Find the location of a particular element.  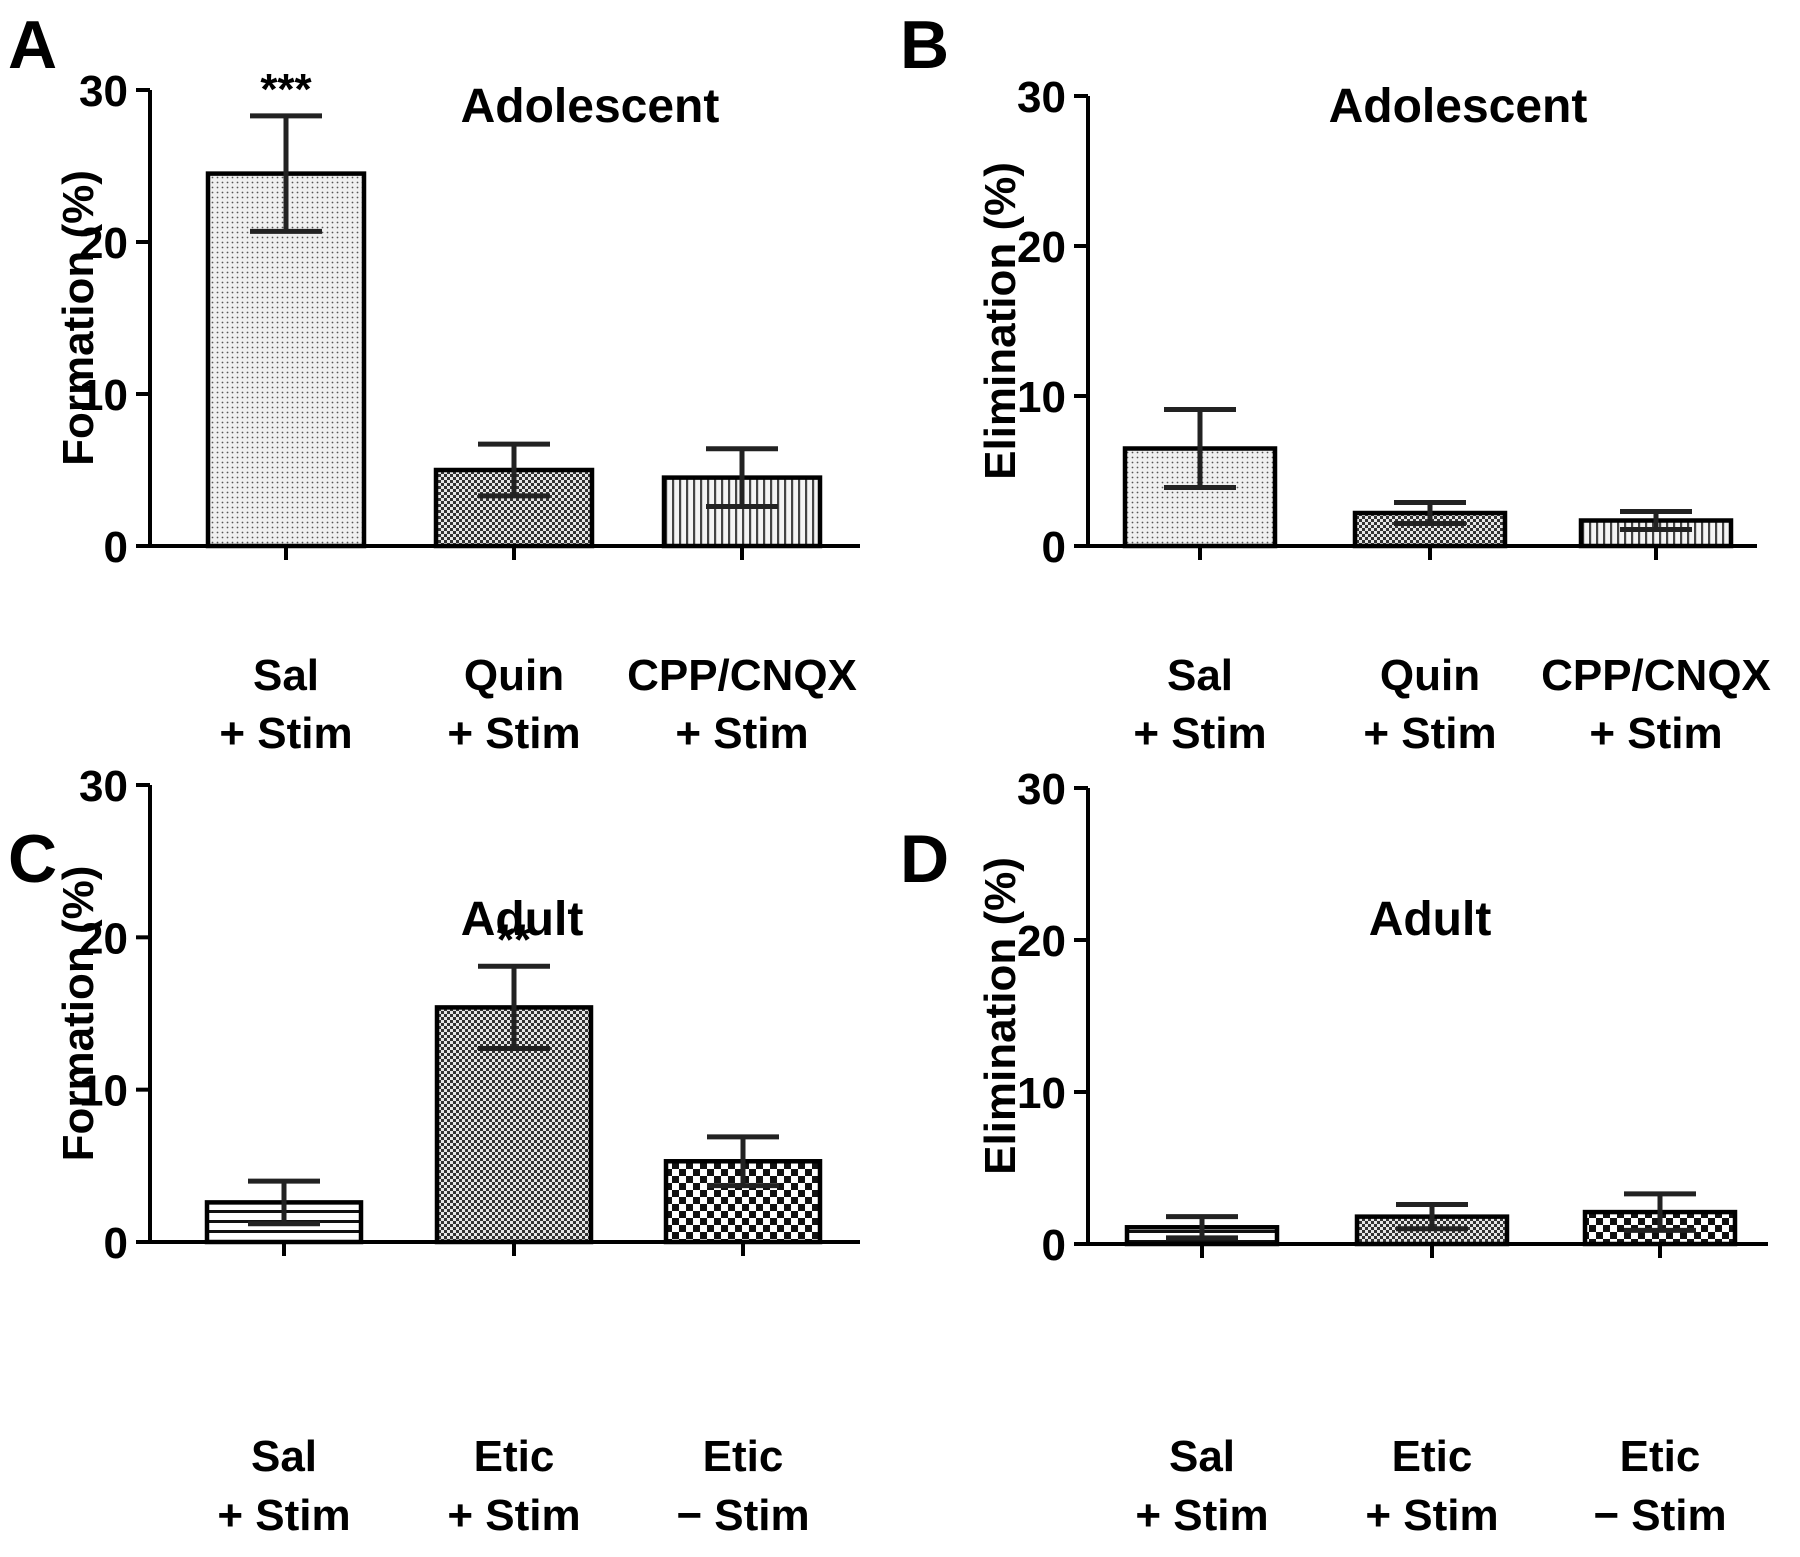

significance-label: ** is located at coordinates (514, 939).